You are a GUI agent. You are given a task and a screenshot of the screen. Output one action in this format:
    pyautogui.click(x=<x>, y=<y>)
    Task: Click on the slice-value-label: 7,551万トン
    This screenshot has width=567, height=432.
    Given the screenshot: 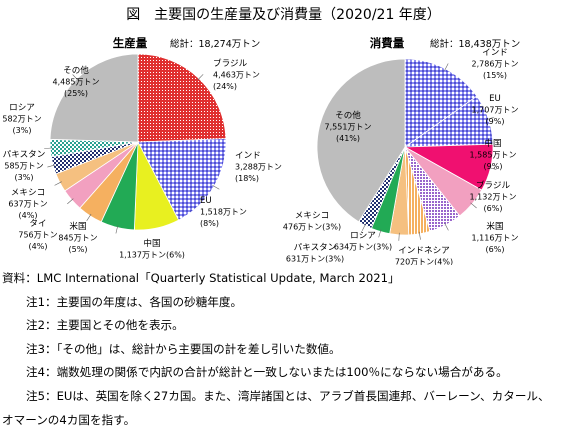 What is the action you would take?
    pyautogui.click(x=348, y=127)
    